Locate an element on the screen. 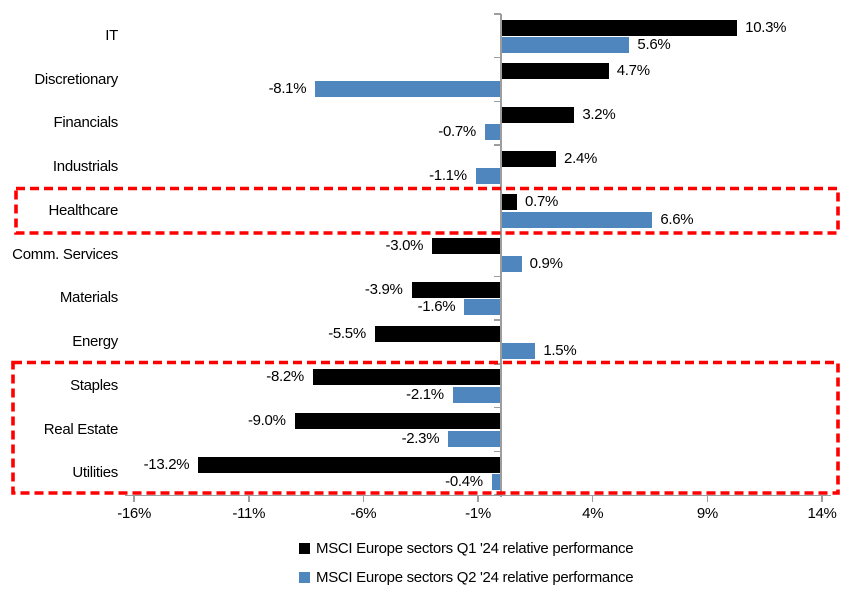  q1-bar-comm-services is located at coordinates (466, 246).